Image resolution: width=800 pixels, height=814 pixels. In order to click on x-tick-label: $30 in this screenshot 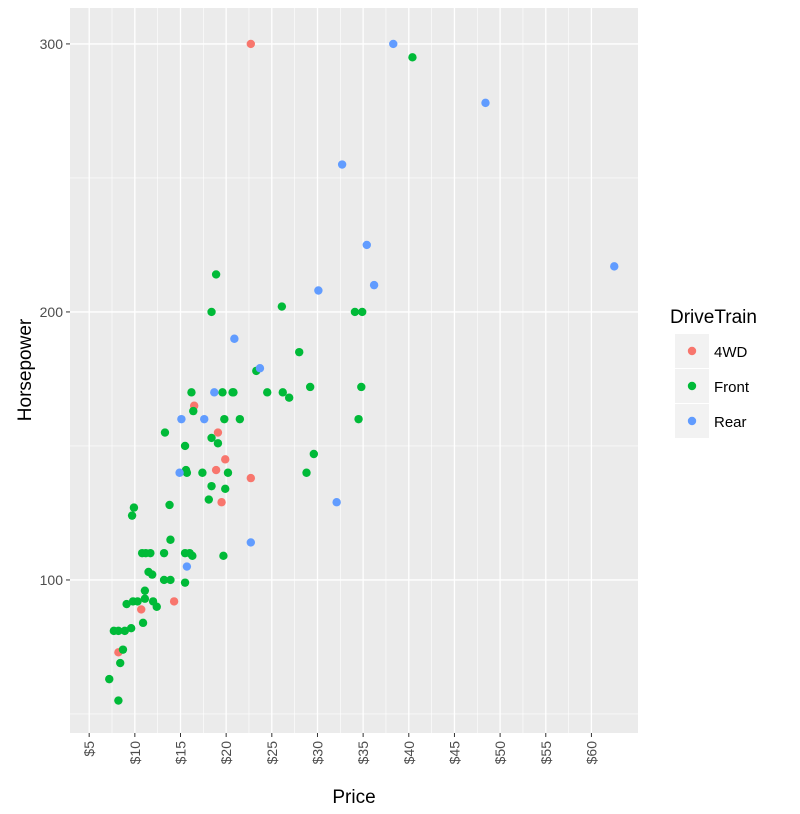, I will do `click(317, 753)`.